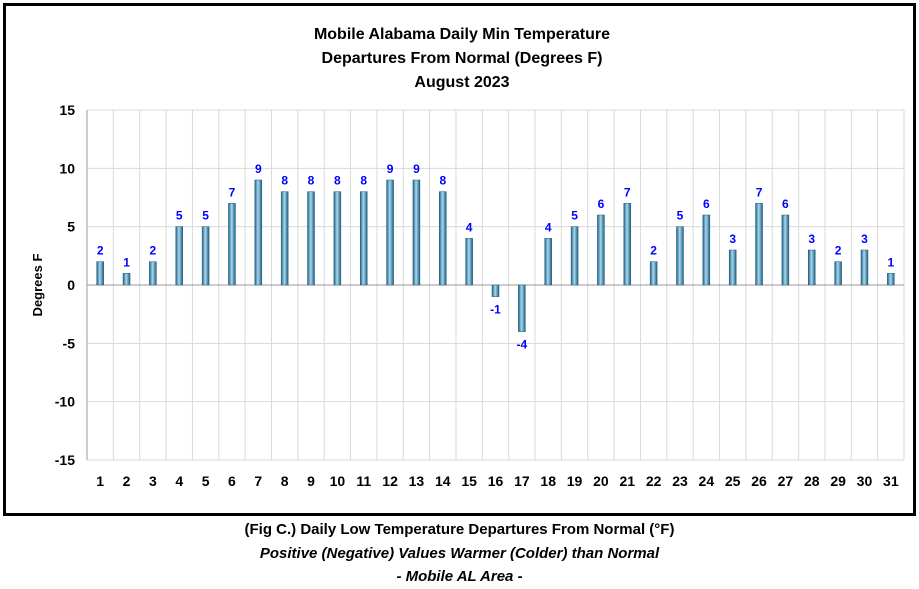 This screenshot has height=589, width=919. Describe the element at coordinates (179, 481) in the screenshot. I see `x-tick-label: 4` at that location.